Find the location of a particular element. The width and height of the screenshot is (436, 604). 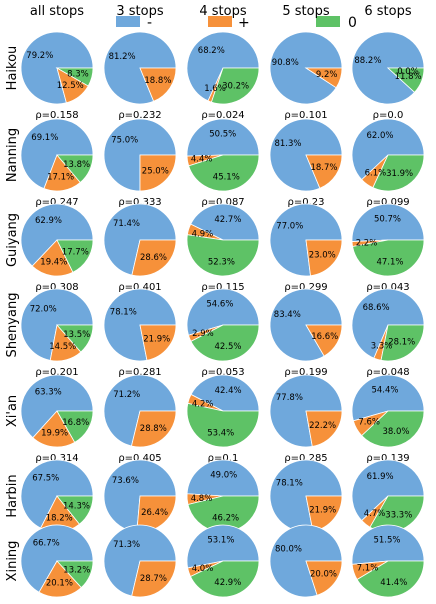

rho-value: ρ=0.099 is located at coordinates (387, 202).